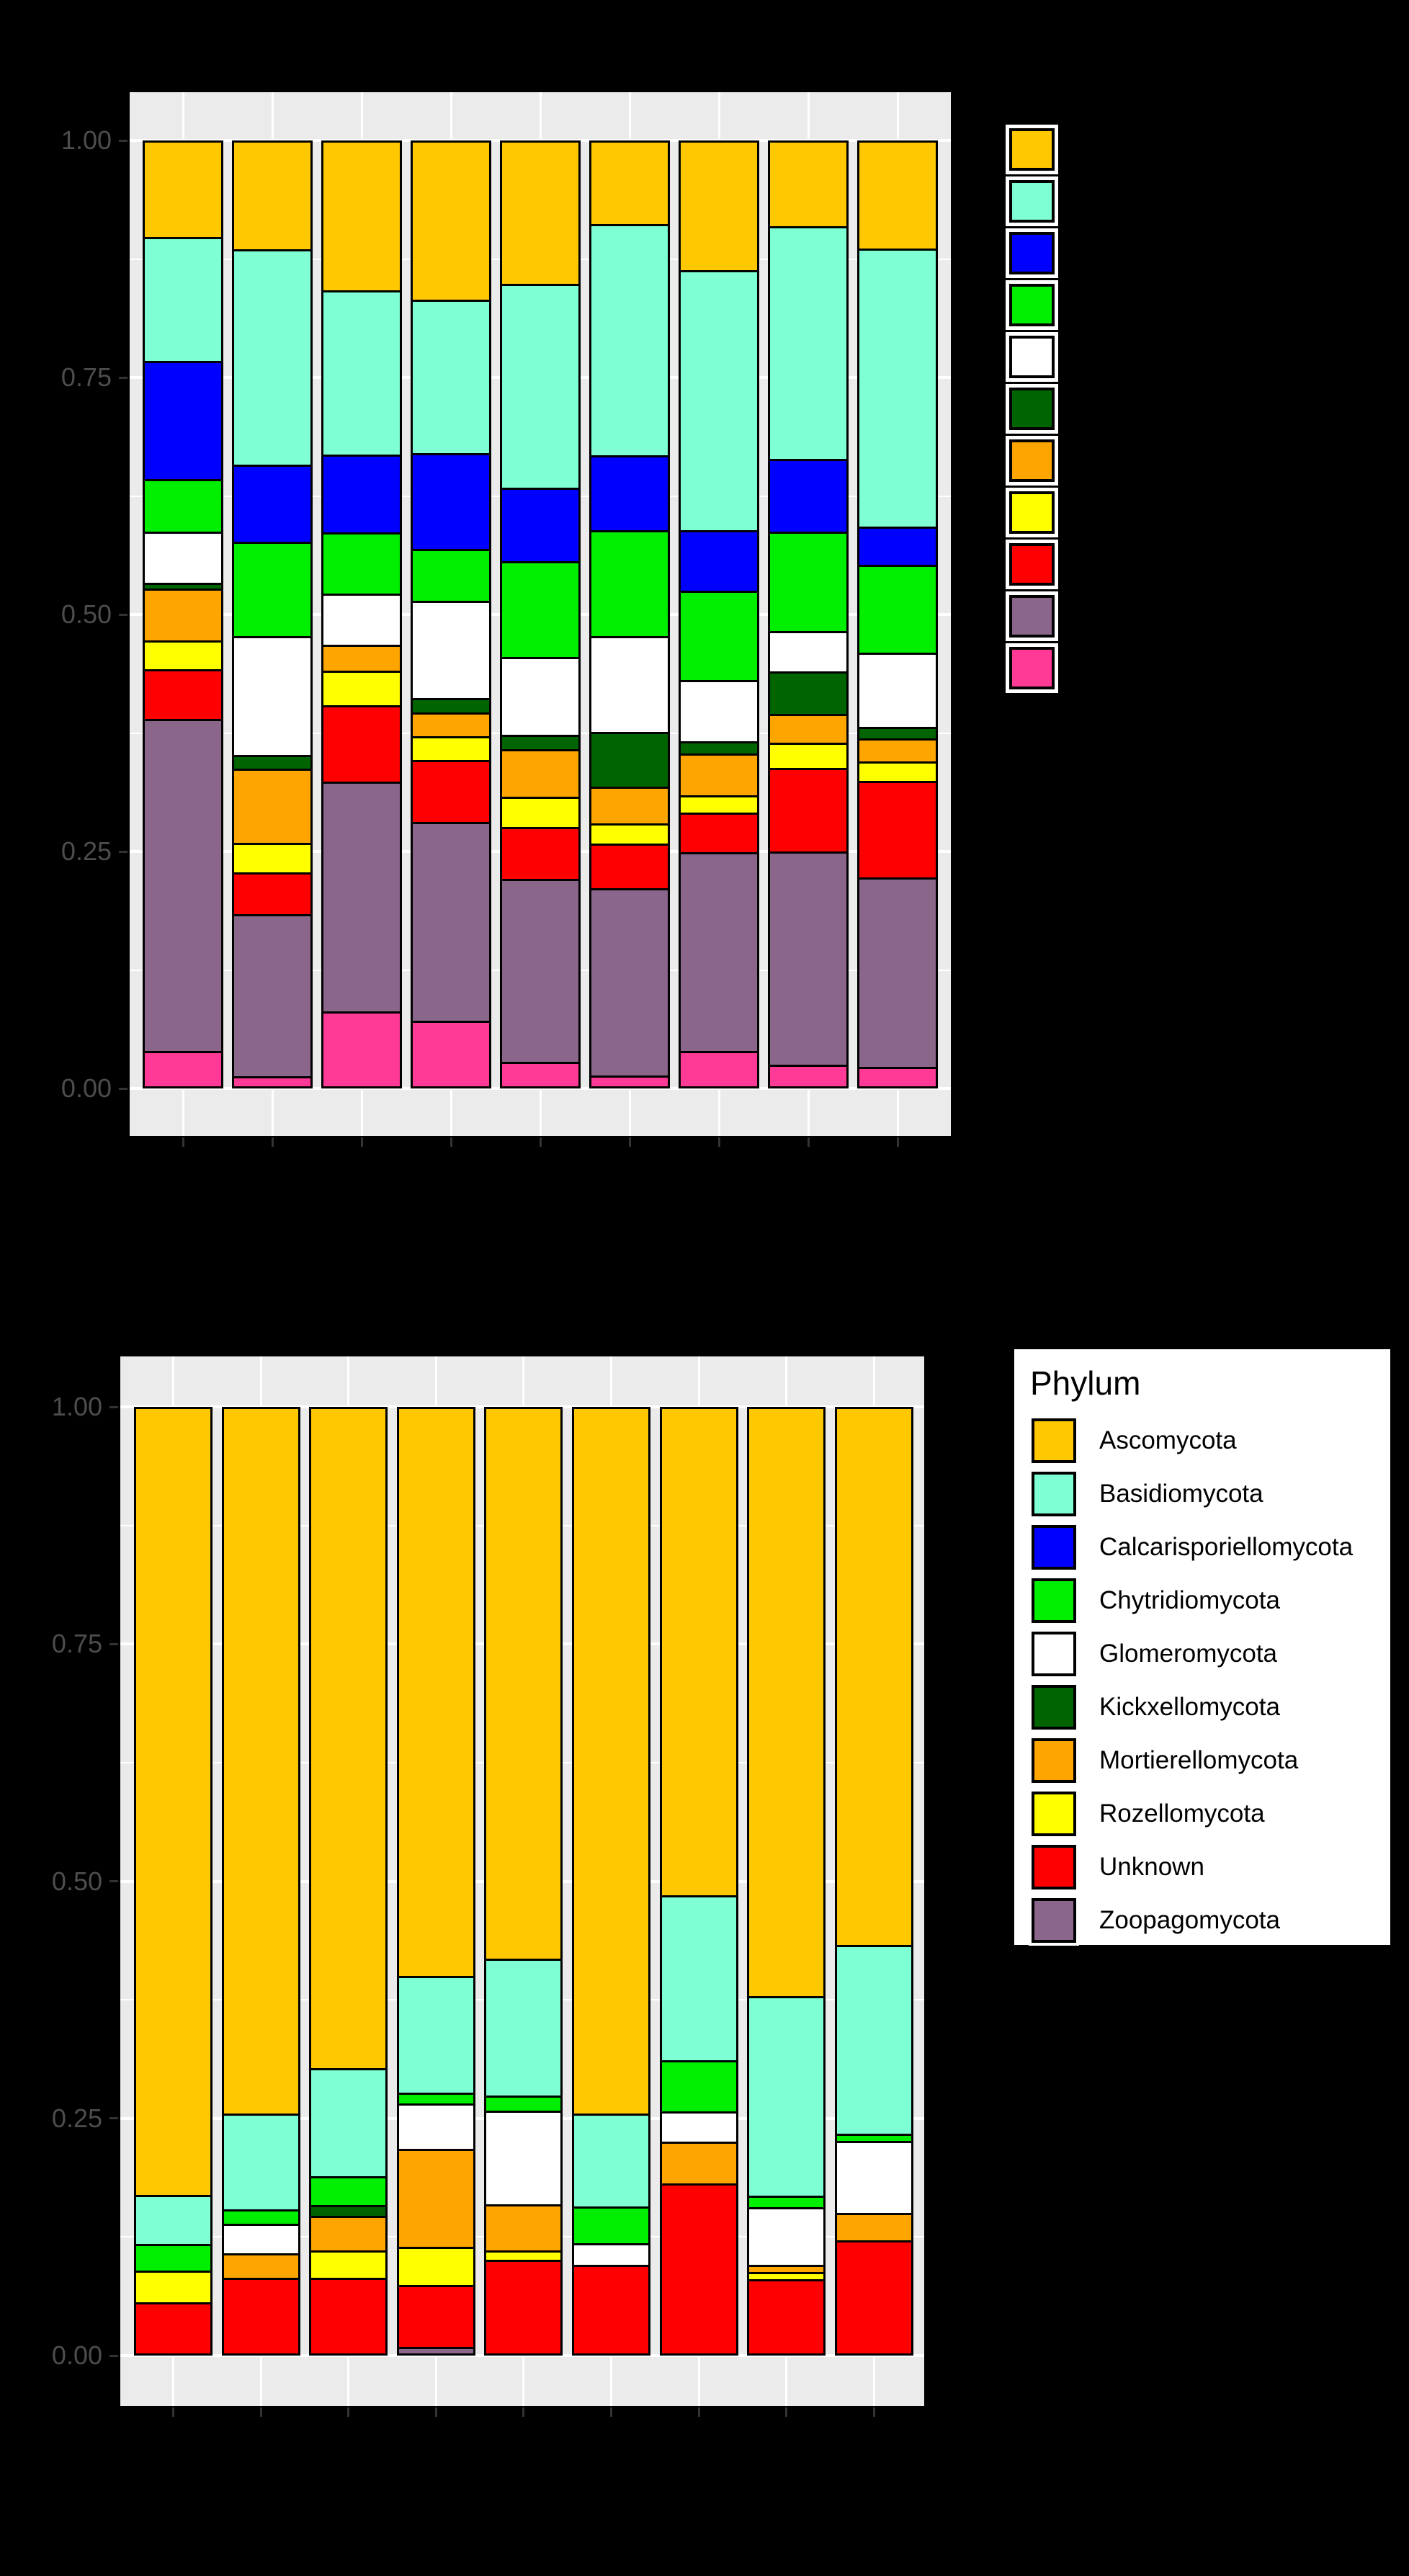 The height and width of the screenshot is (2576, 1409). I want to click on legend-key-Unknown, so click(1054, 1867).